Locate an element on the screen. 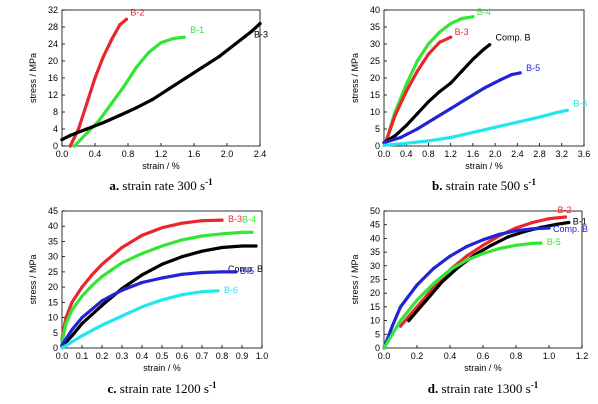 Image resolution: width=598 pixels, height=404 pixels. y-tick-label: 15 is located at coordinates (375, 95).